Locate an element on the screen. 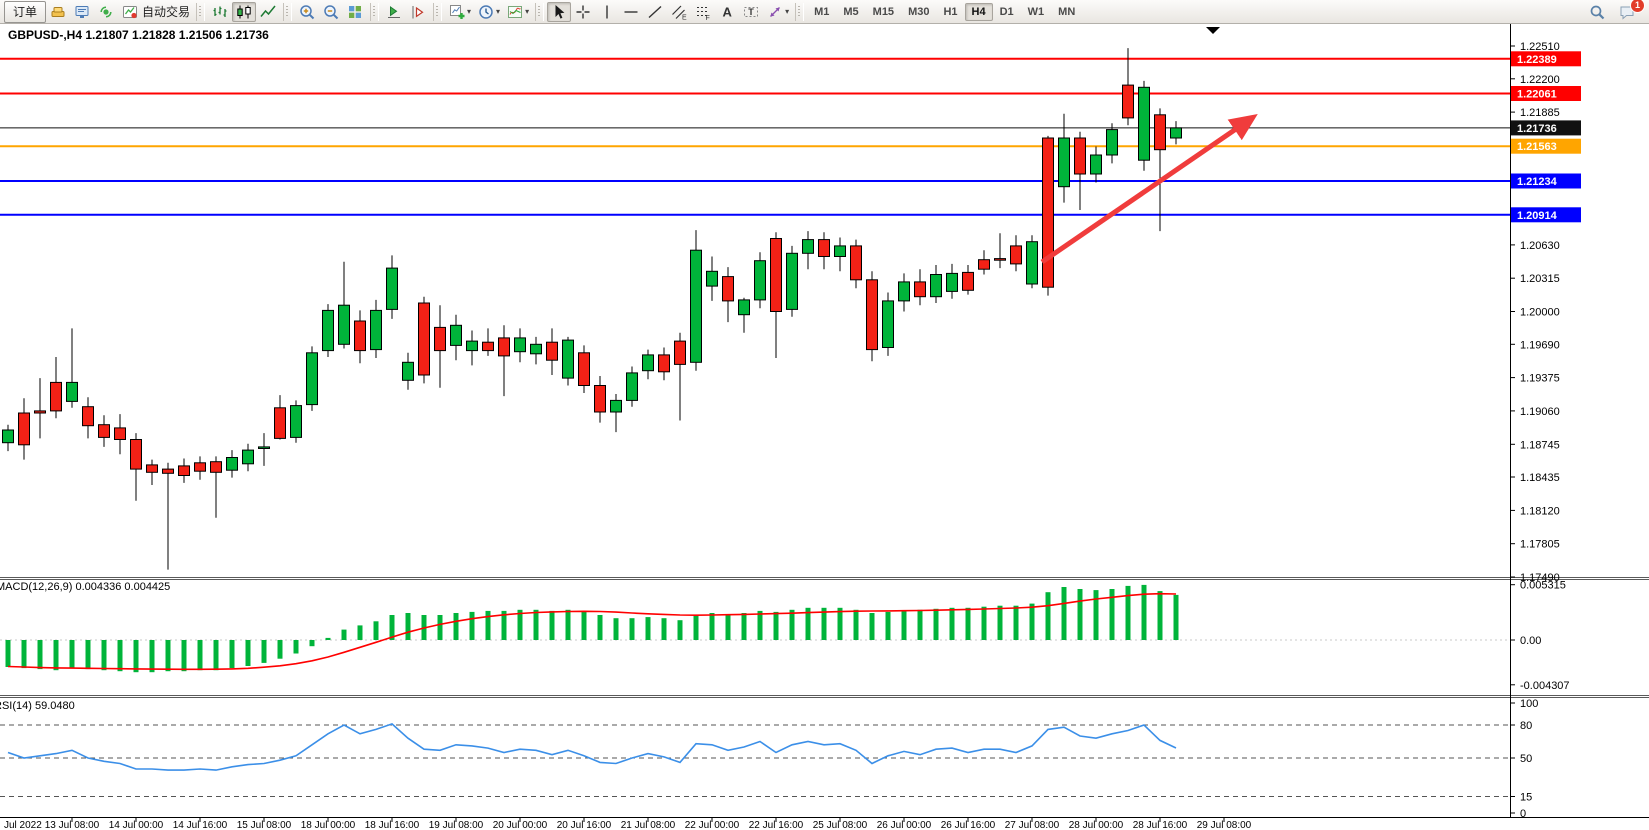 This screenshot has height=830, width=1649. svg-text: 1.21736 is located at coordinates (1537, 129).